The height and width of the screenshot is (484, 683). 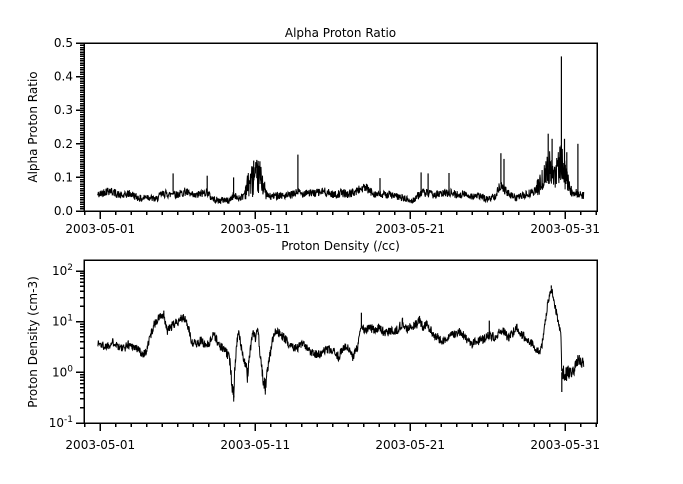 What do you see at coordinates (341, 174) in the screenshot?
I see `data-line` at bounding box center [341, 174].